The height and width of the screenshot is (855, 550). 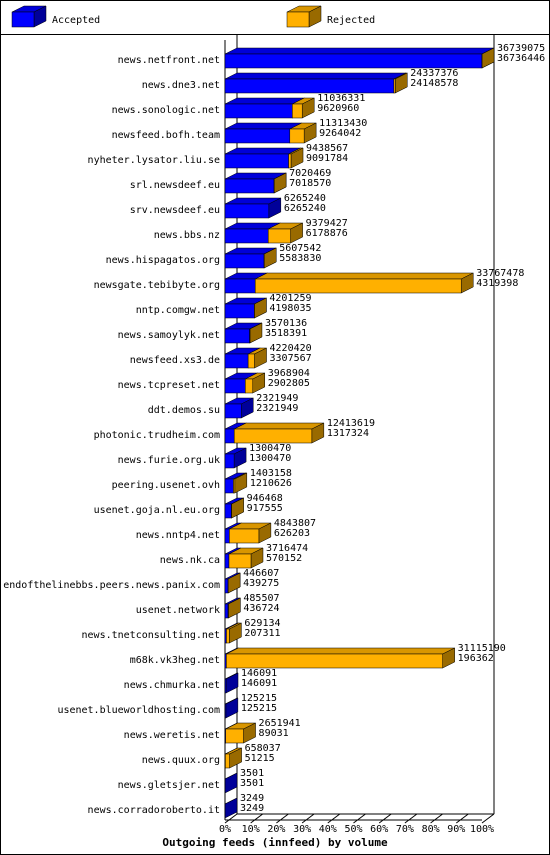 I want to click on value-label-accepted: 436724, so click(x=261, y=608).